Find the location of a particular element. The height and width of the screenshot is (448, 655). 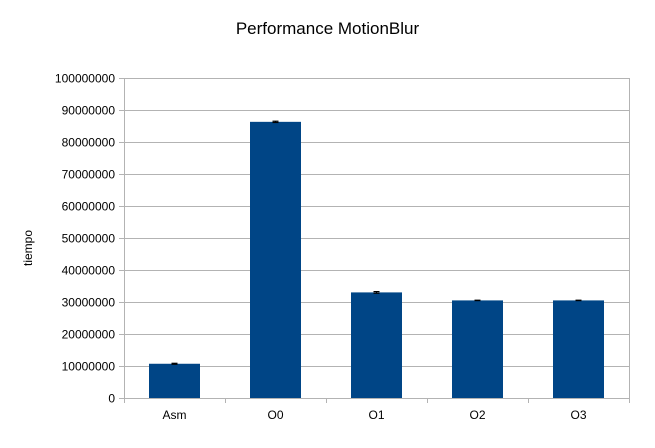

x-tick-label: O2 is located at coordinates (477, 415).